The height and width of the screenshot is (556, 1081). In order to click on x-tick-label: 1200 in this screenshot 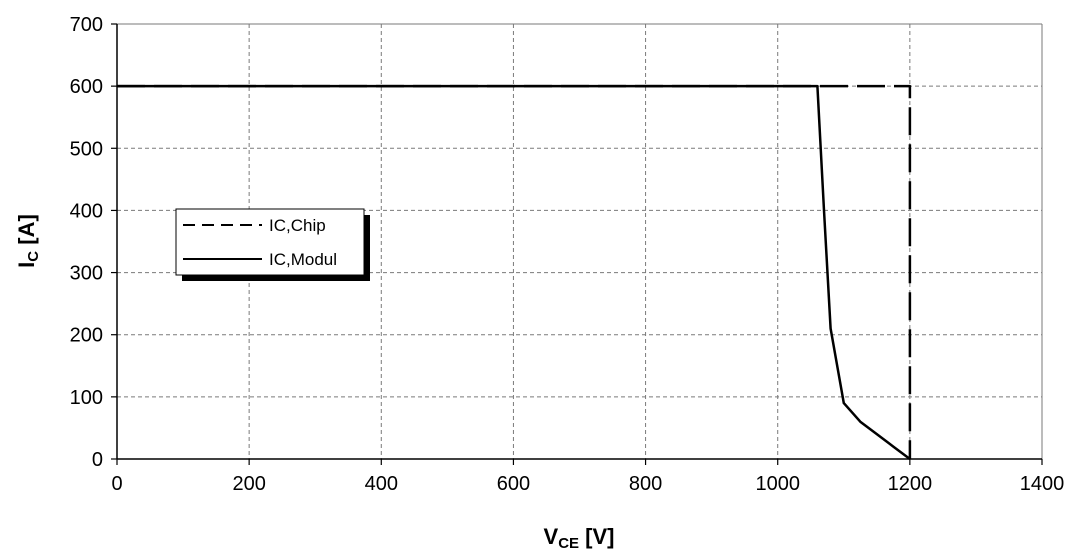, I will do `click(910, 484)`.